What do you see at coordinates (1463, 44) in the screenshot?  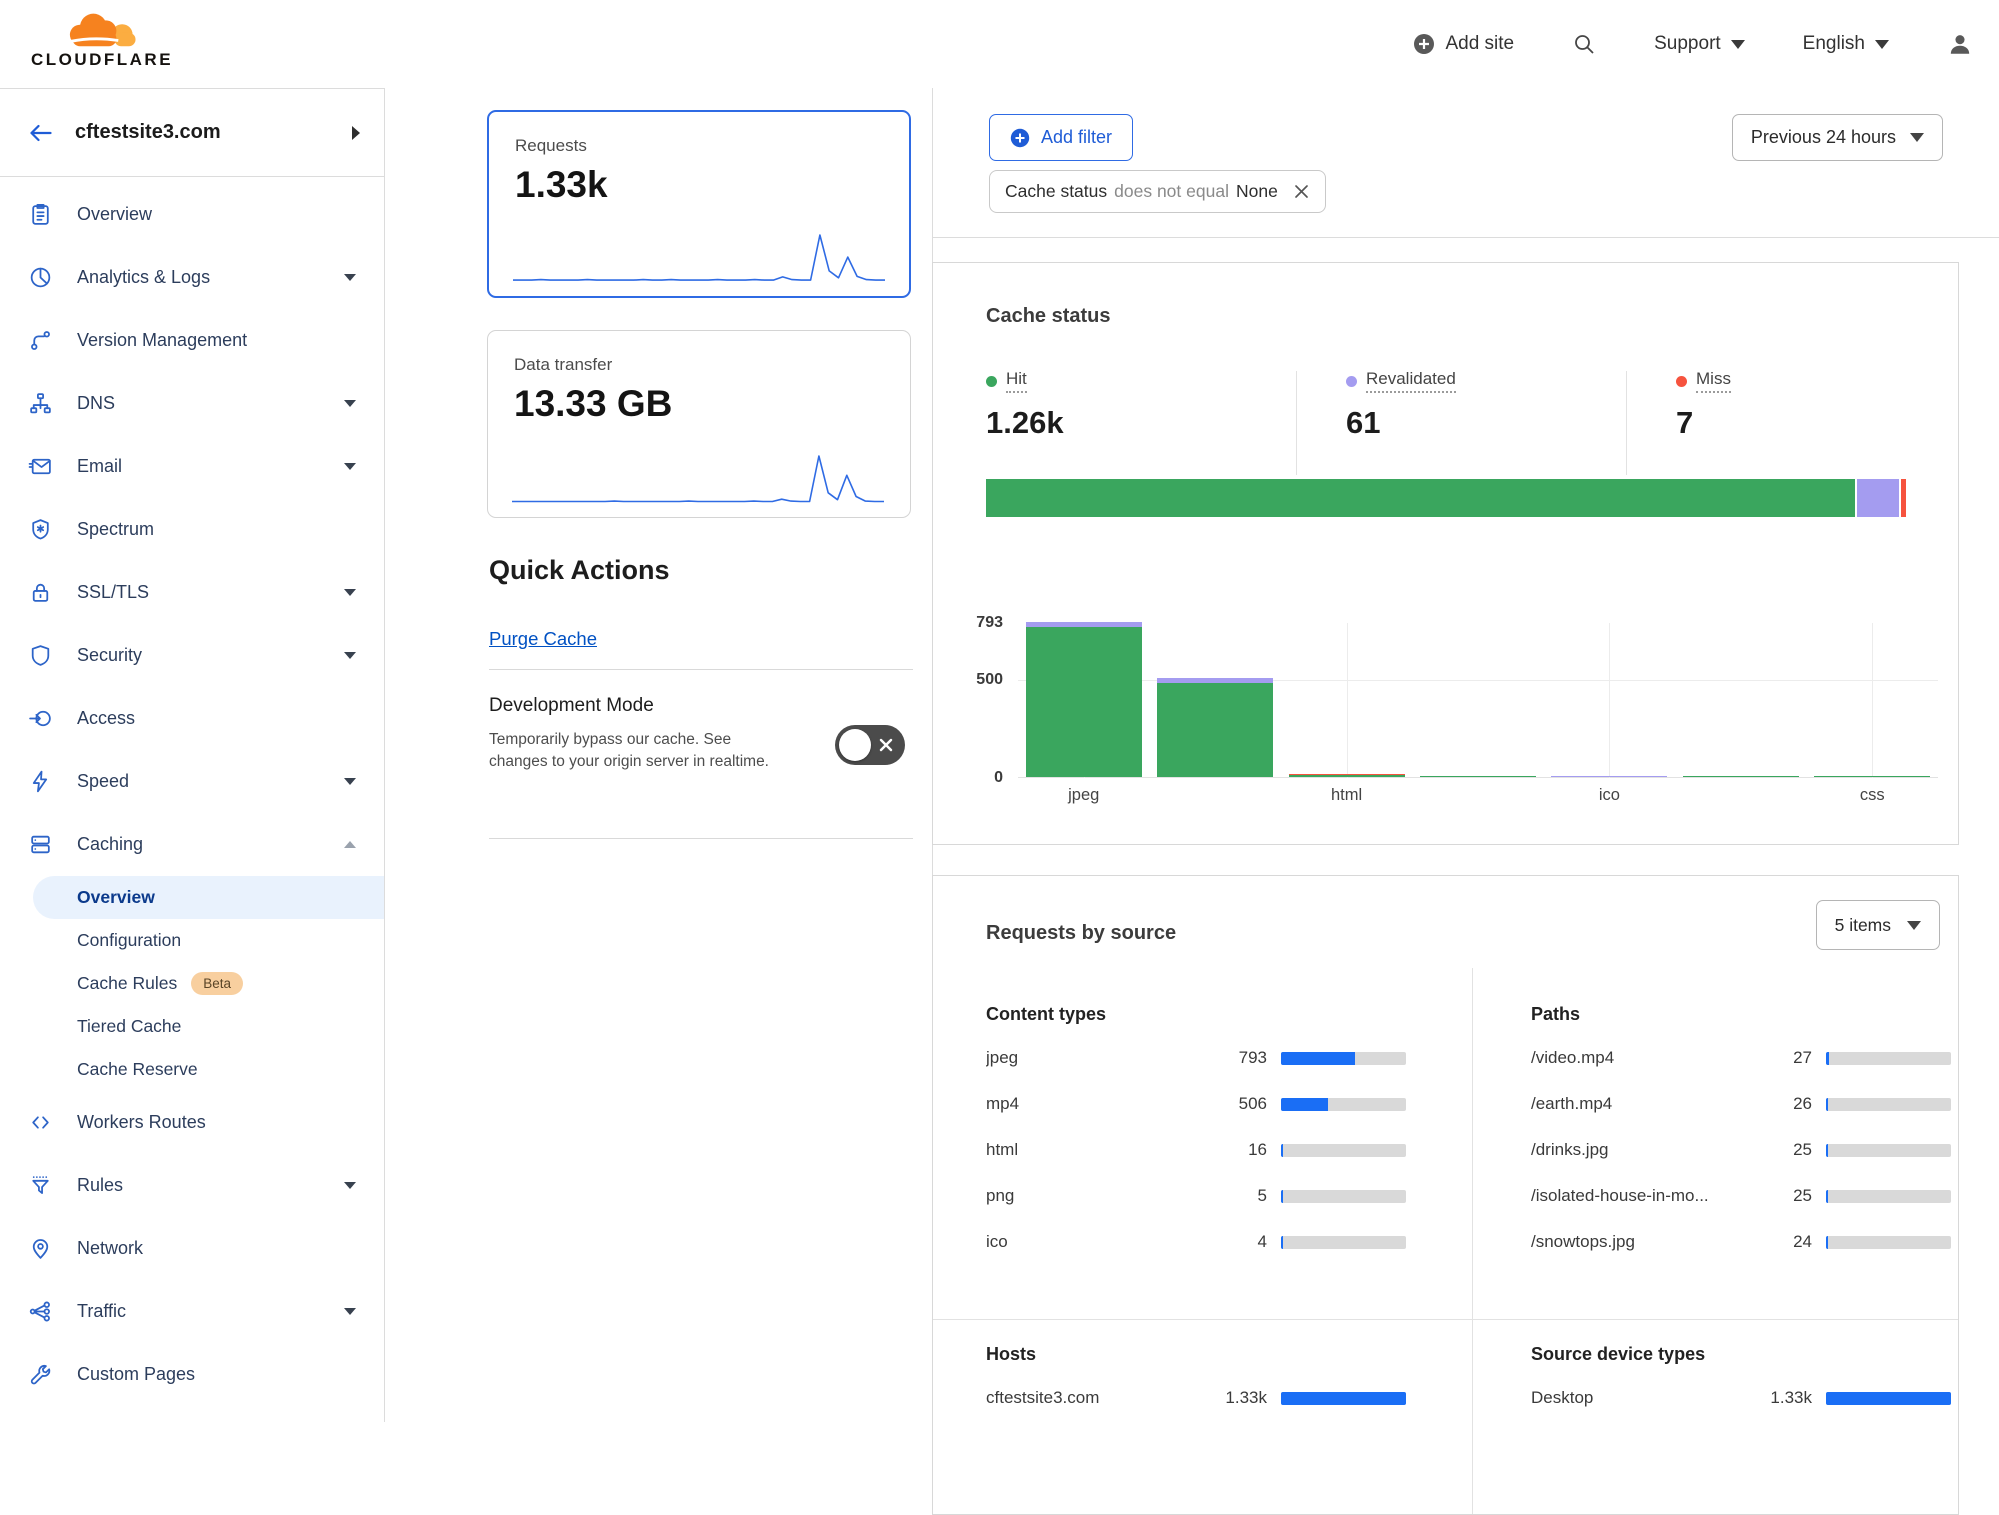 I see `add-site-button: Add site` at bounding box center [1463, 44].